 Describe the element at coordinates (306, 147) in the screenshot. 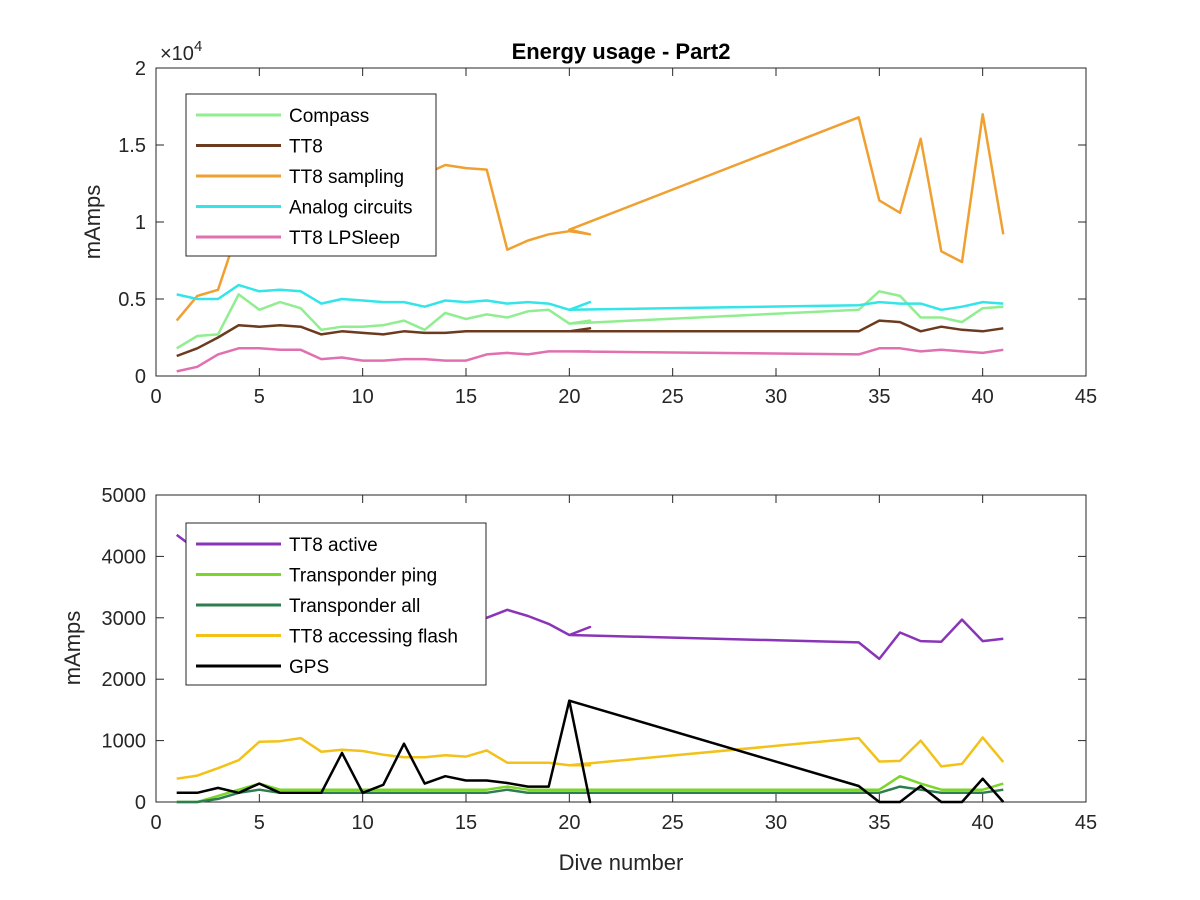

I see `legend-entry: TT8` at that location.